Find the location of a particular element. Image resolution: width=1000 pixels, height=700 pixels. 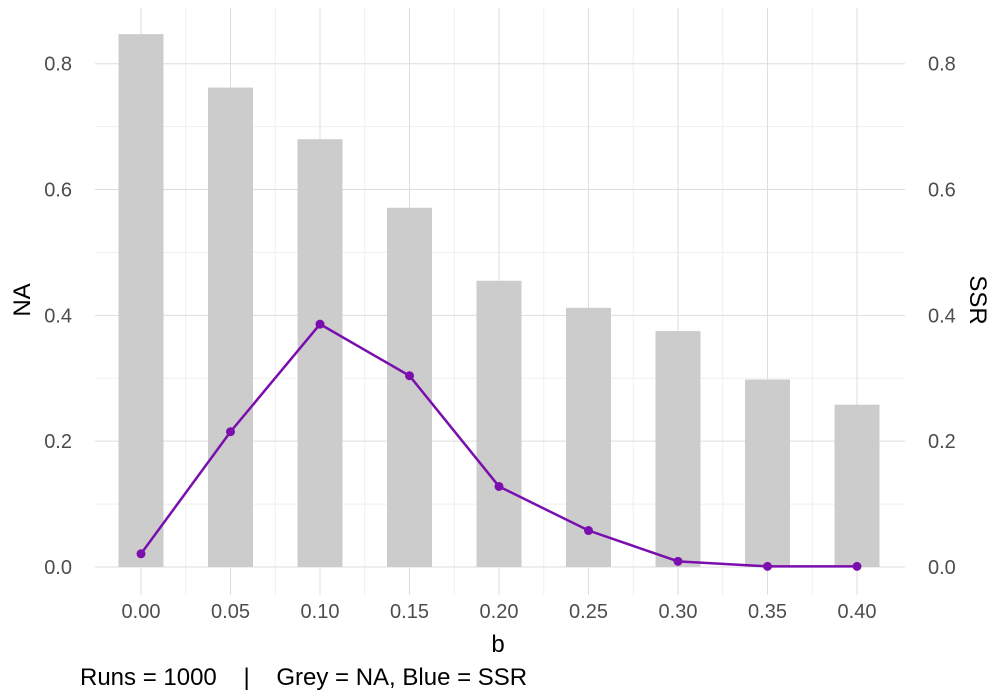

point-ssr-0.30 is located at coordinates (678, 561).